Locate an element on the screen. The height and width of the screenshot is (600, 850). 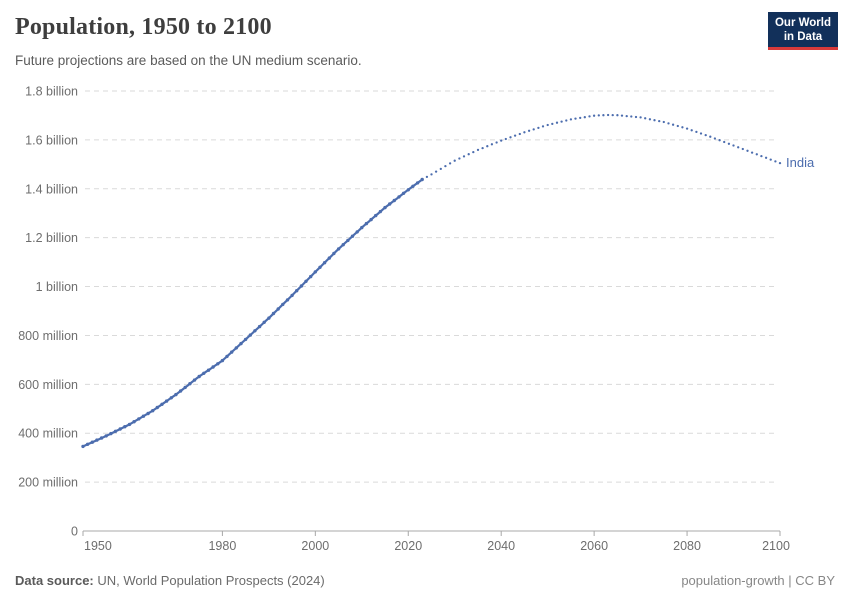
svg-text: 2080 is located at coordinates (687, 546).